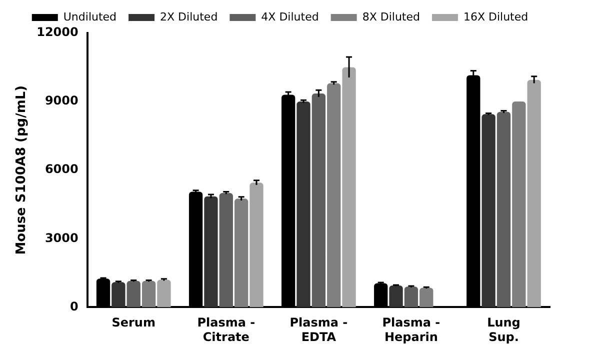  I want to click on legend-label: 8X Diluted, so click(391, 17).